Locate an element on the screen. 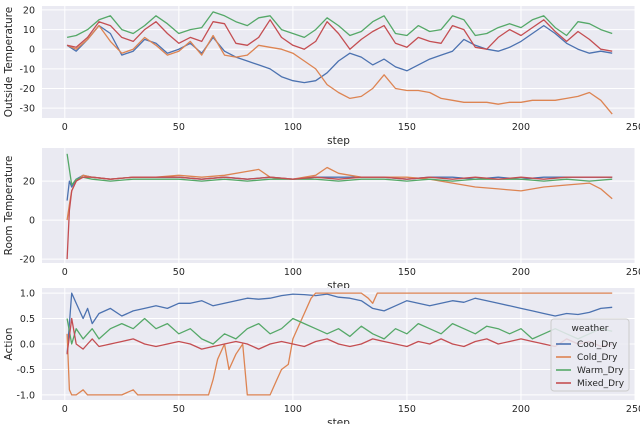  y-tick-label: 10 is located at coordinates (29, 30).